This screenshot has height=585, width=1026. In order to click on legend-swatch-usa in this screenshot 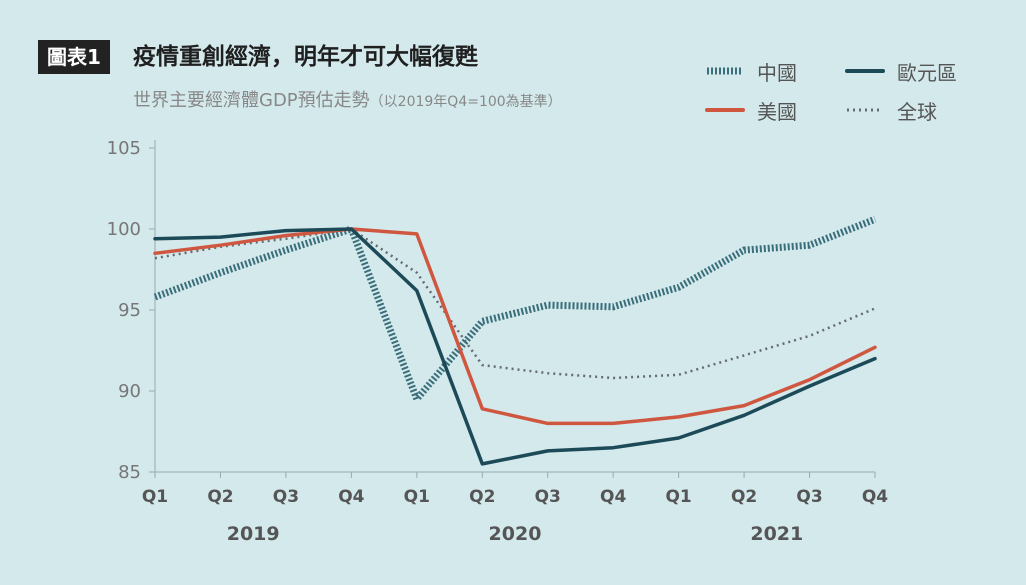, I will do `click(725, 110)`.